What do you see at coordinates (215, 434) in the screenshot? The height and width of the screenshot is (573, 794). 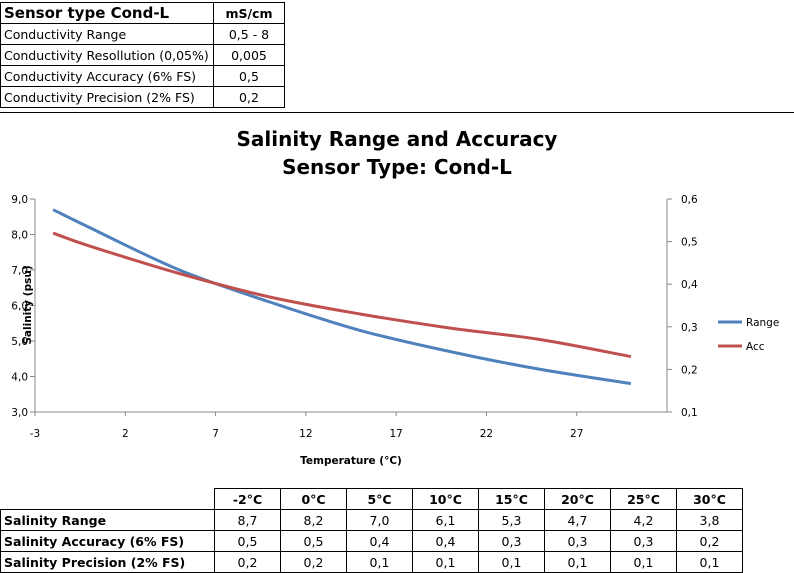 I see `x-tick-label: 7` at bounding box center [215, 434].